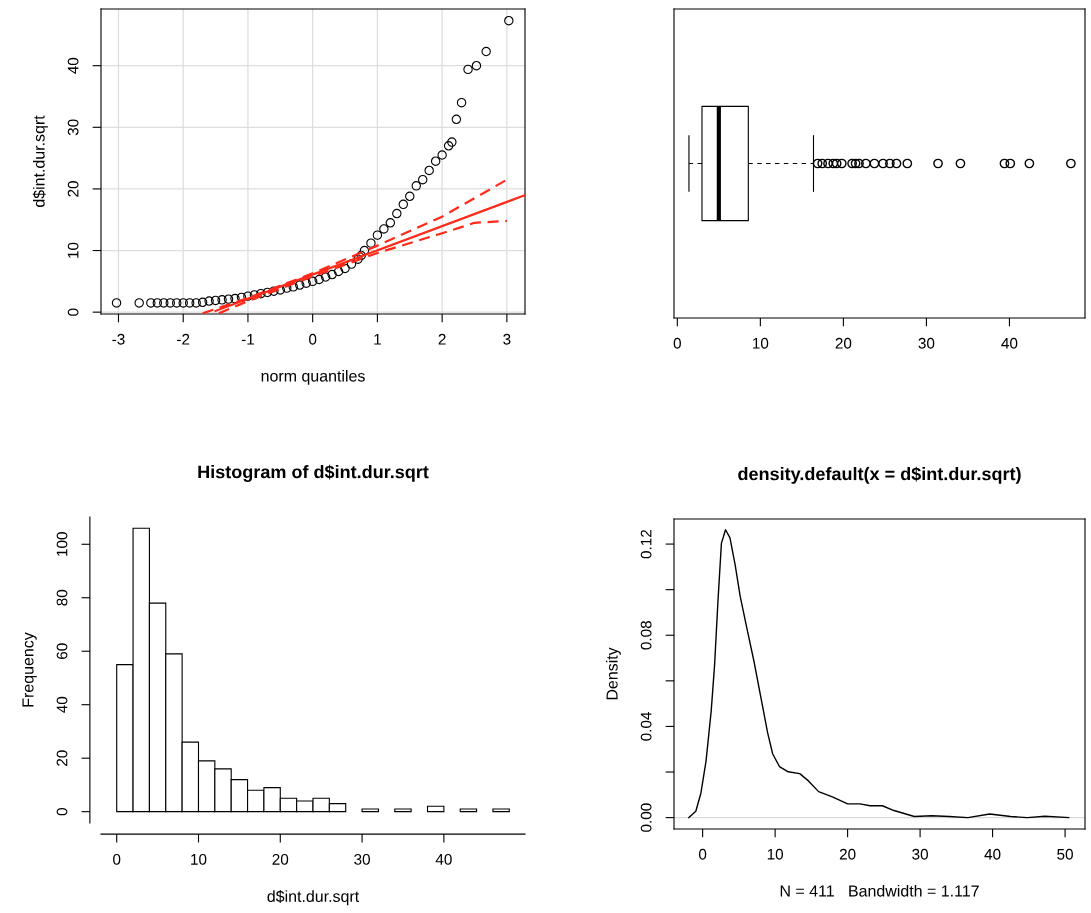 The width and height of the screenshot is (1091, 913). What do you see at coordinates (73, 250) in the screenshot?
I see `y-tick-label: 10` at bounding box center [73, 250].